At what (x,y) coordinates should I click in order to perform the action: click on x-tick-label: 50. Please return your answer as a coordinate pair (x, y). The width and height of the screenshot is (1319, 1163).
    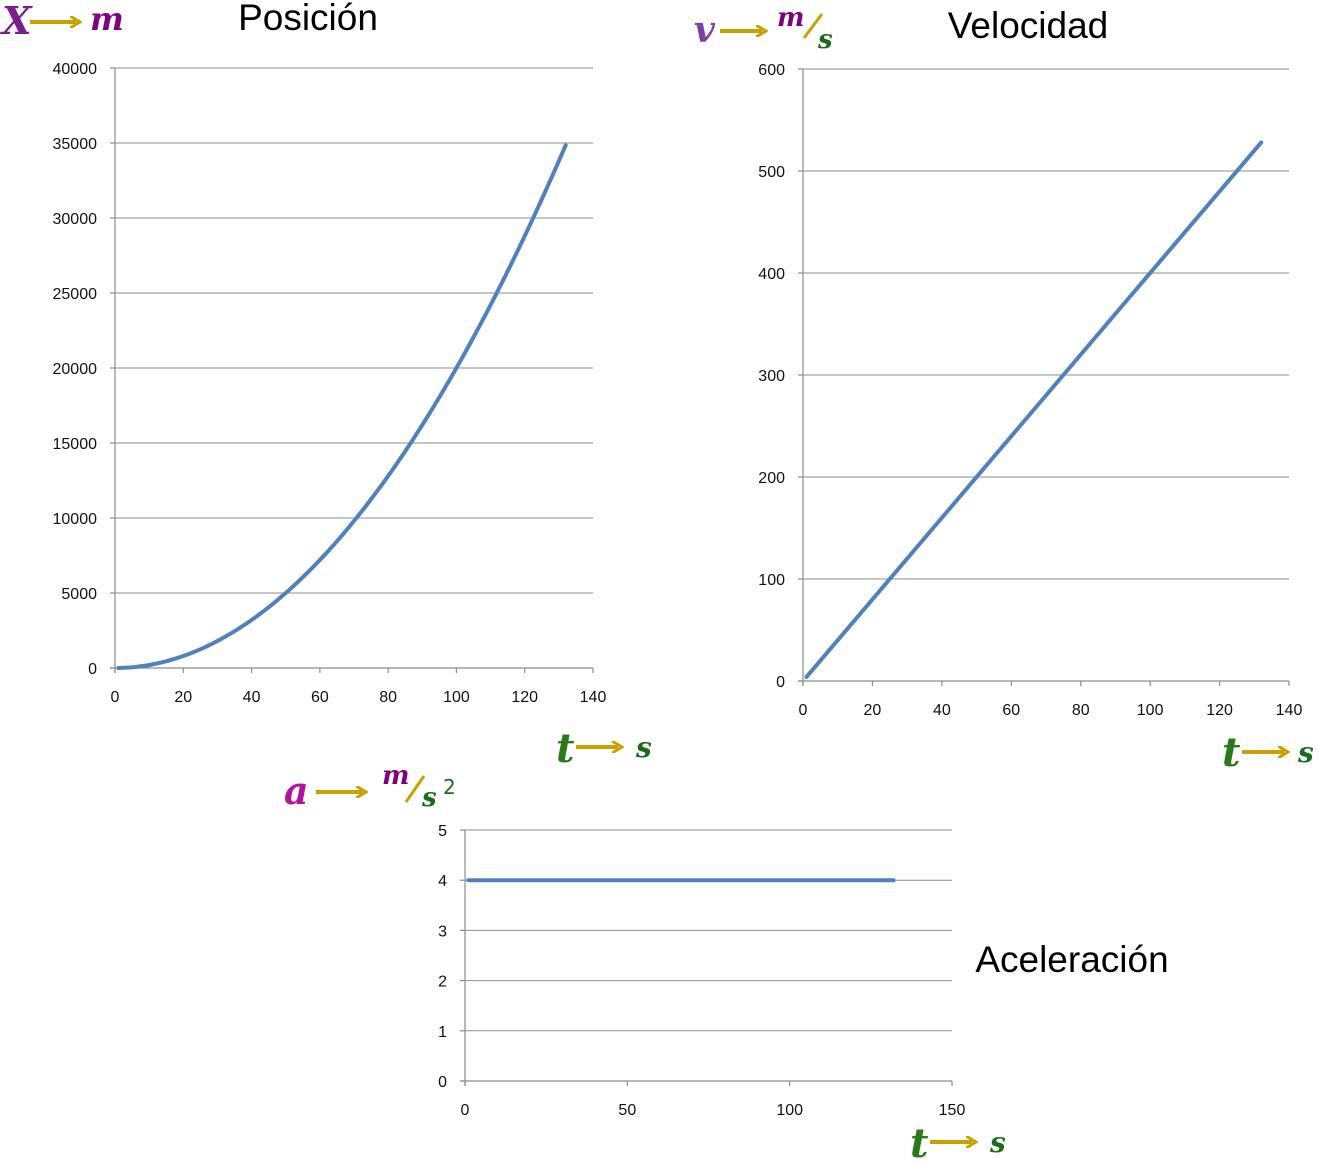
    Looking at the image, I should click on (627, 1110).